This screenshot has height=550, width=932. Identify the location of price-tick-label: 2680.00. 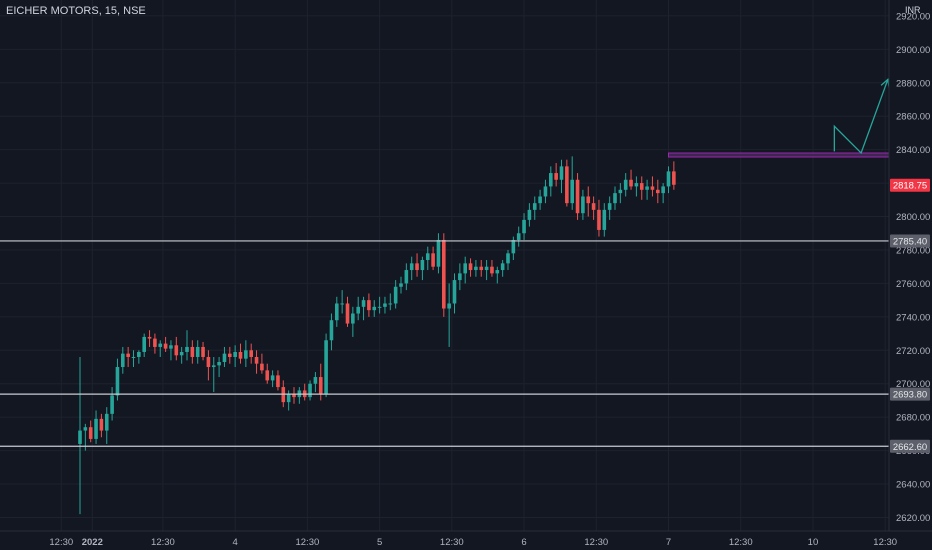
(913, 418).